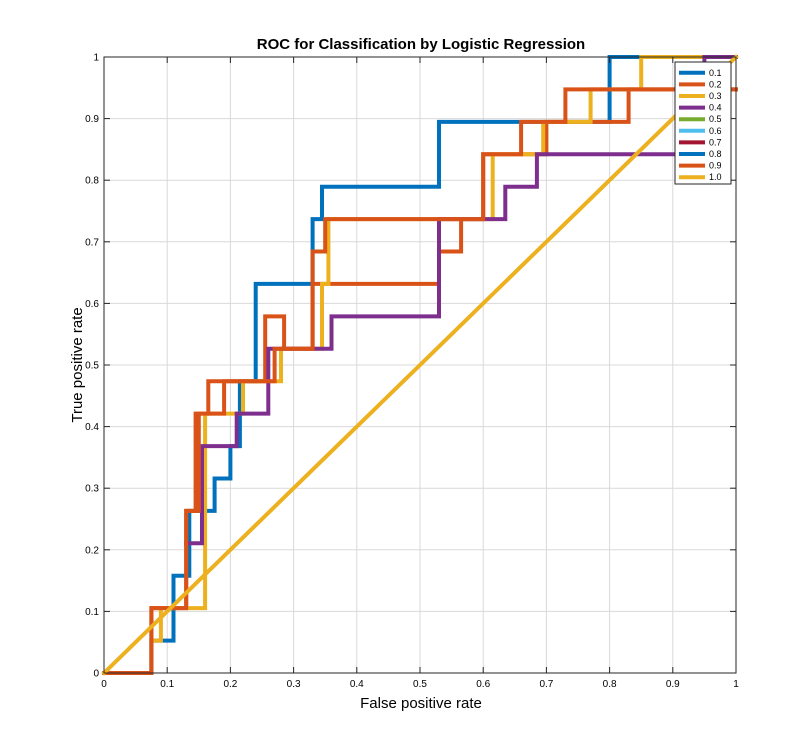 The width and height of the screenshot is (812, 756). Describe the element at coordinates (610, 684) in the screenshot. I see `x-tick-label: 0.8` at that location.